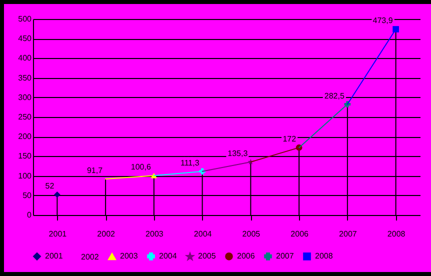  Describe the element at coordinates (203, 234) in the screenshot. I see `x-tick-label: 2004` at that location.